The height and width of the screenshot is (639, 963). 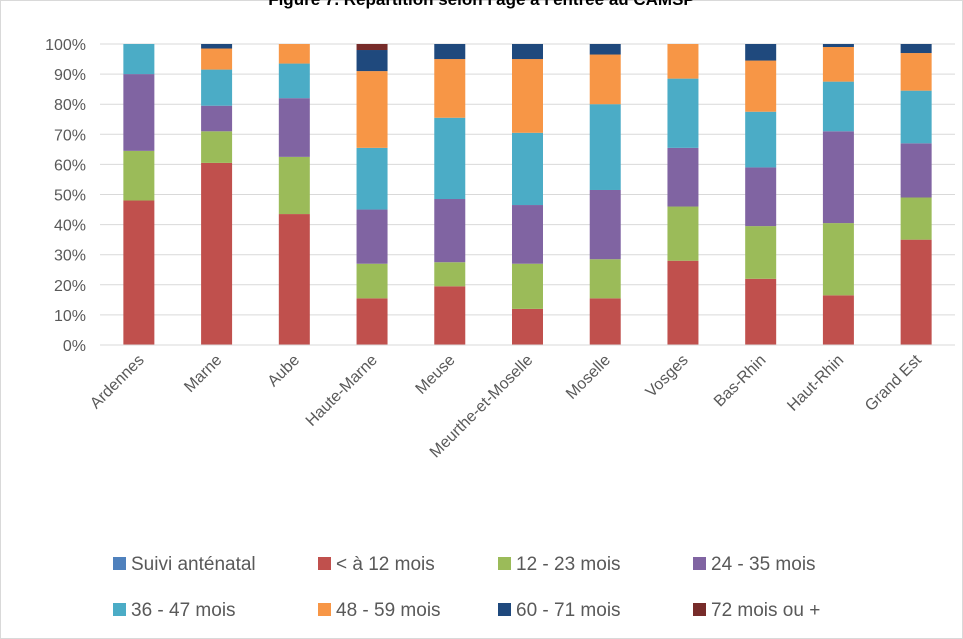 I want to click on legend-label: 12 - 23 mois, so click(x=568, y=564).